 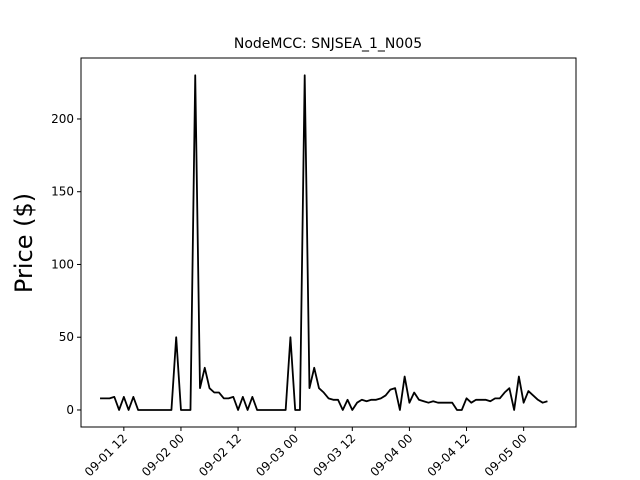 What do you see at coordinates (106, 455) in the screenshot?
I see `x-tick-label: 09-01 12` at bounding box center [106, 455].